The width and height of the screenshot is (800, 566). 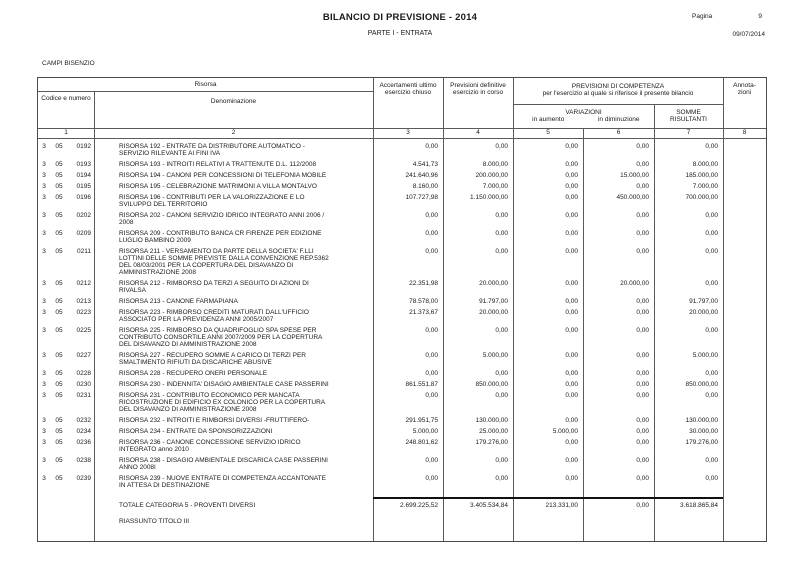 What do you see at coordinates (66, 420) in the screenshot?
I see `code-cell: 3 05 0232` at bounding box center [66, 420].